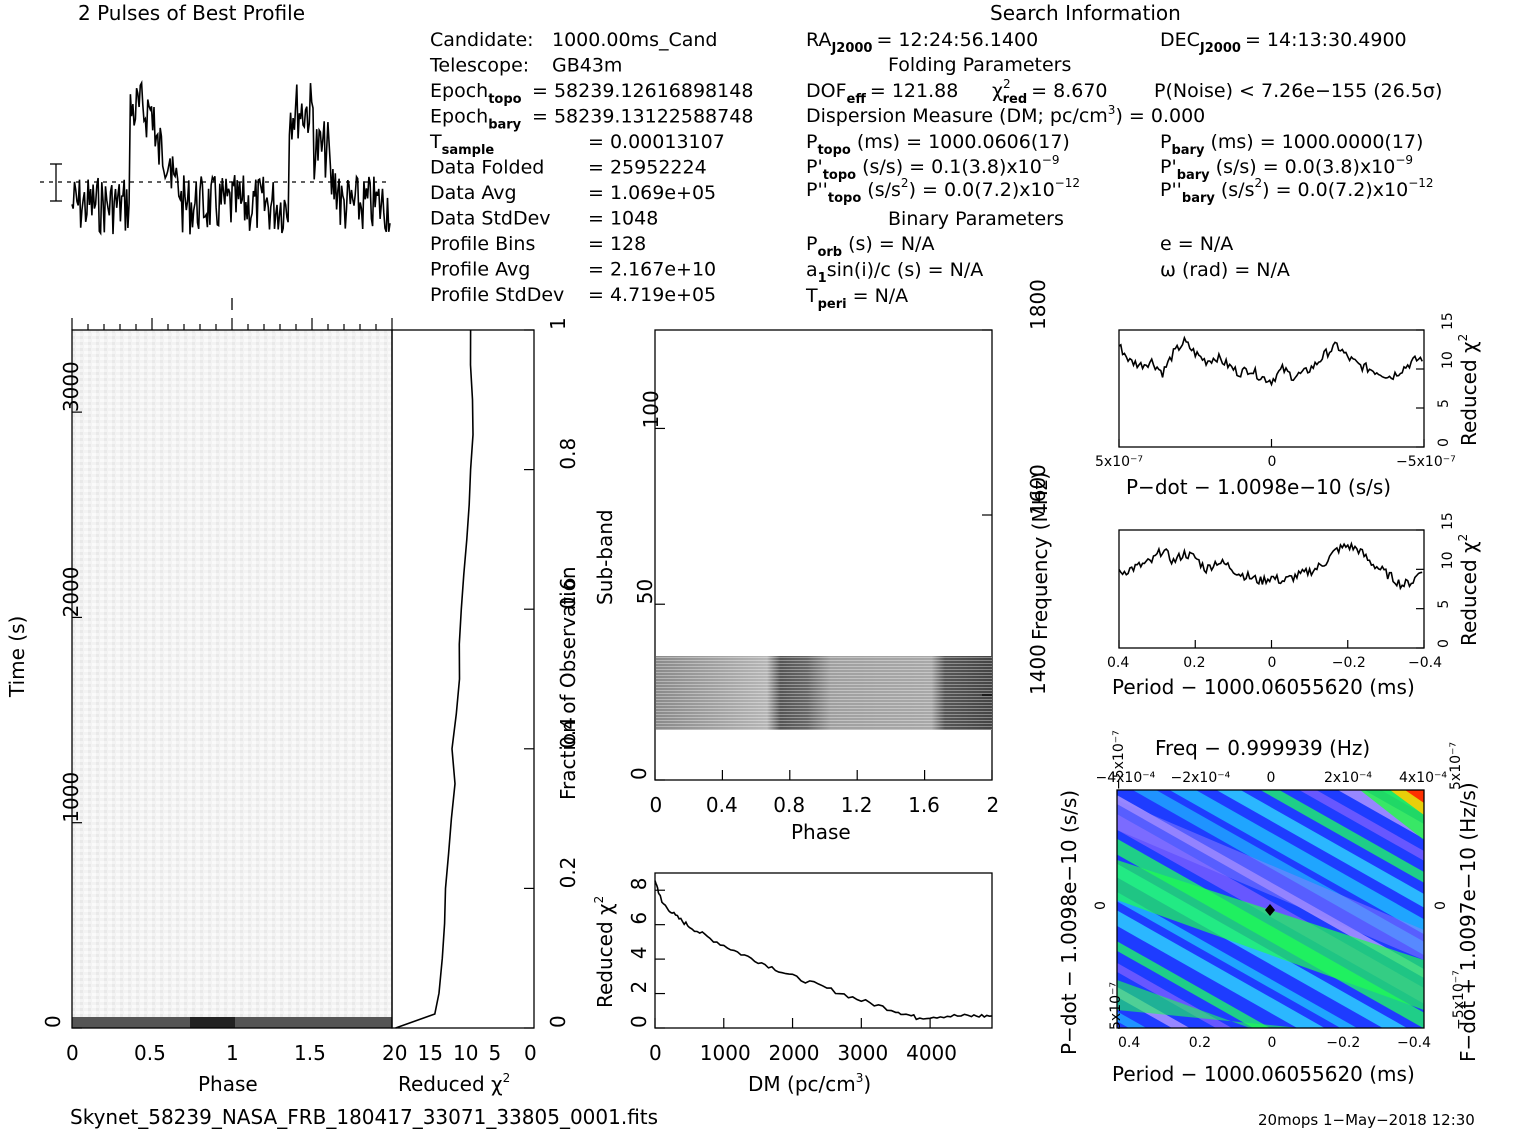 Image resolution: width=1517 pixels, height=1137 pixels. Describe the element at coordinates (1069, 922) in the screenshot. I see `pdot-left-axis-label: P−dot − 1.0098e−10 (s/s)` at that location.